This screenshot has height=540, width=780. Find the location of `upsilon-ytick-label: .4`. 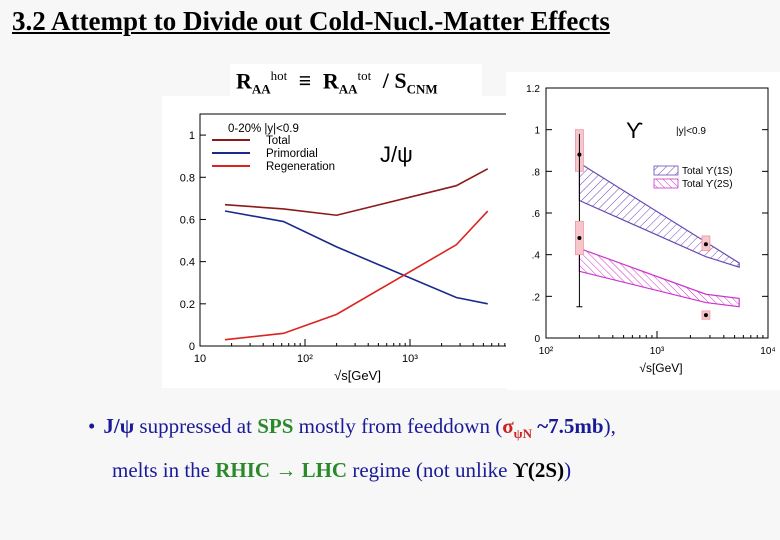

upsilon-ytick-label: .4 is located at coordinates (536, 256).